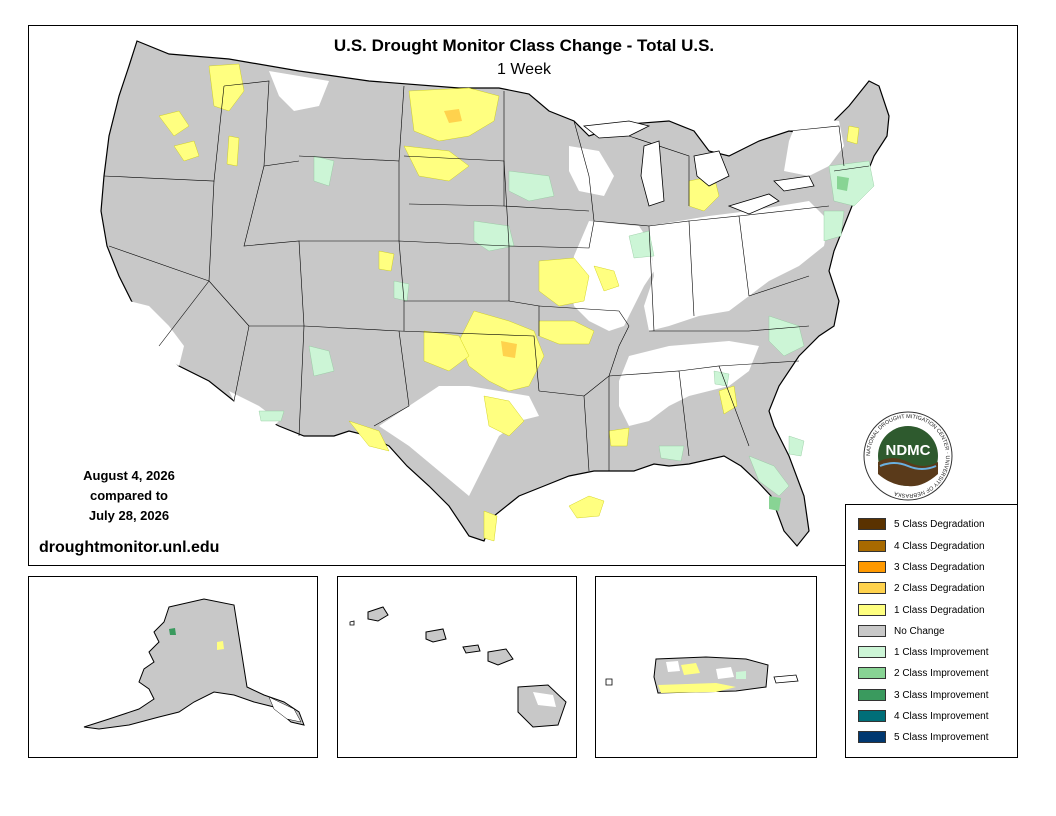 This screenshot has height=816, width=1056. I want to click on two-class-improvement-areas, so click(809, 343).